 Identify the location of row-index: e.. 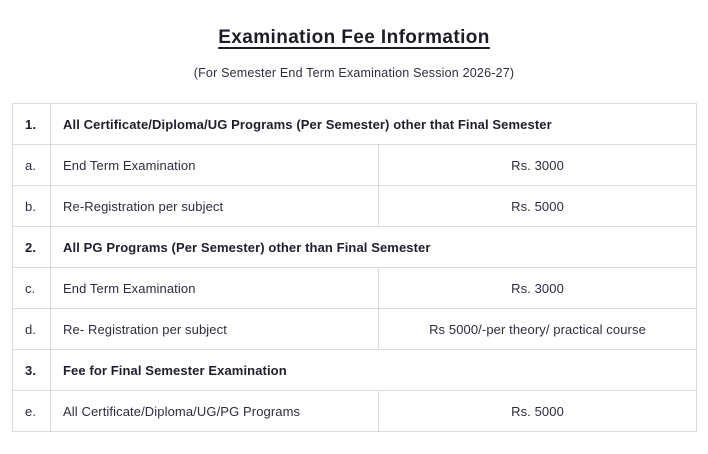
(31, 411).